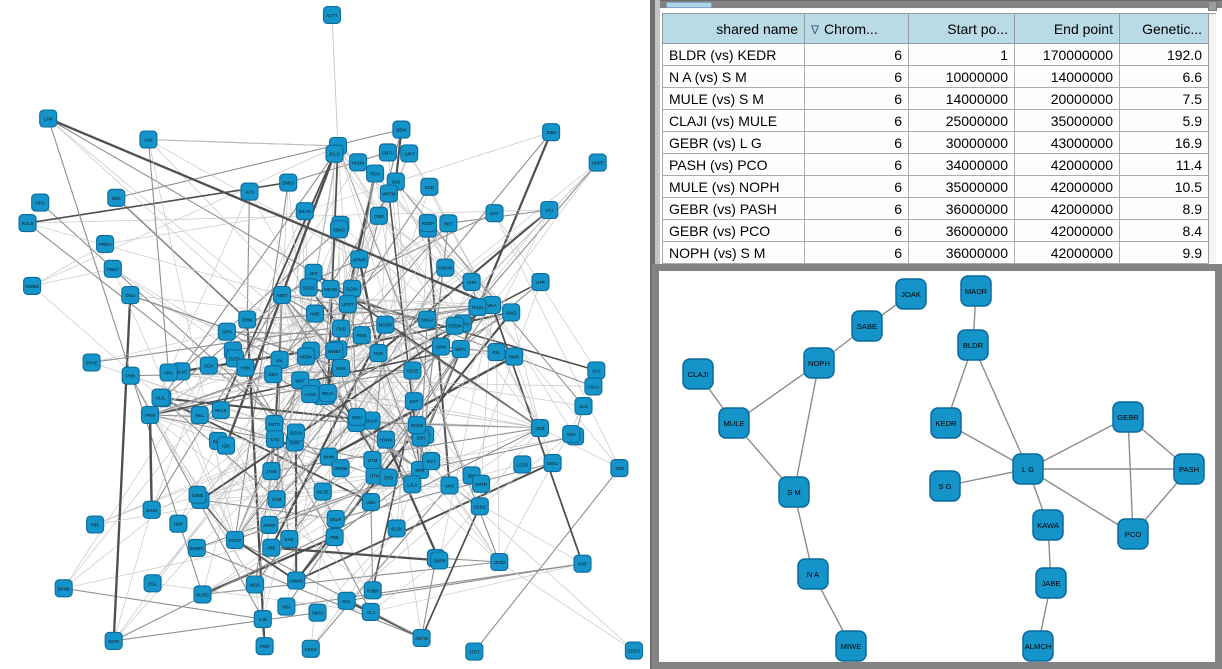 This screenshot has height=669, width=1222. Describe the element at coordinates (427, 223) in the screenshot. I see `graph-node: RDDP` at that location.